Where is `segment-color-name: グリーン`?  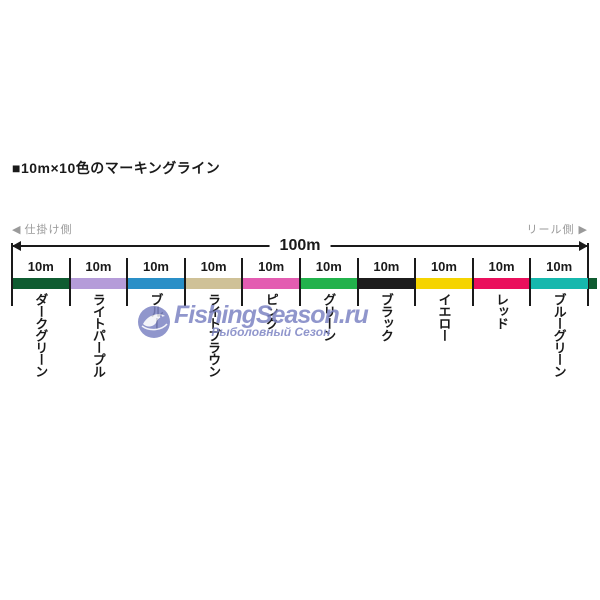
segment-color-name: グリーン is located at coordinates (329, 317).